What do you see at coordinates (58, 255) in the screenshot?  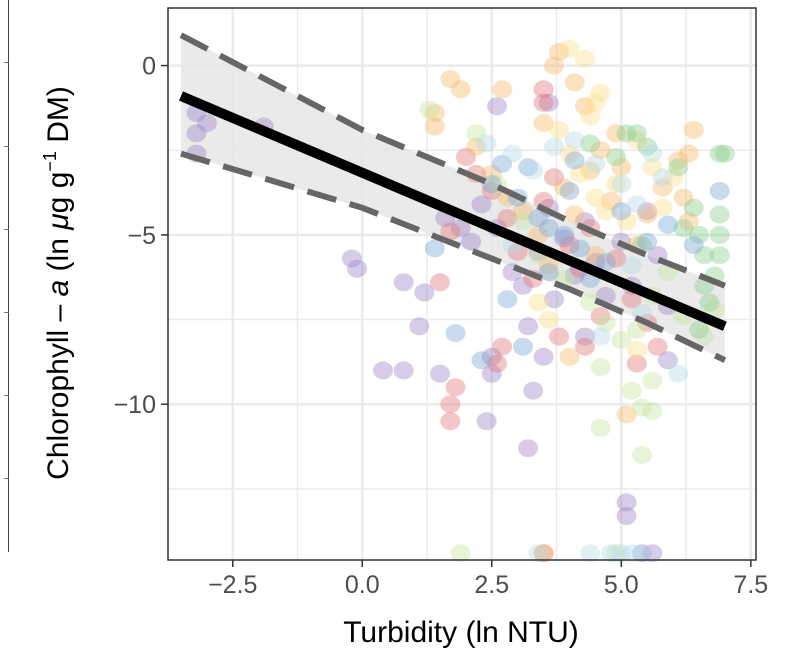 I see `y-axis-title-part: (ln` at bounding box center [58, 255].